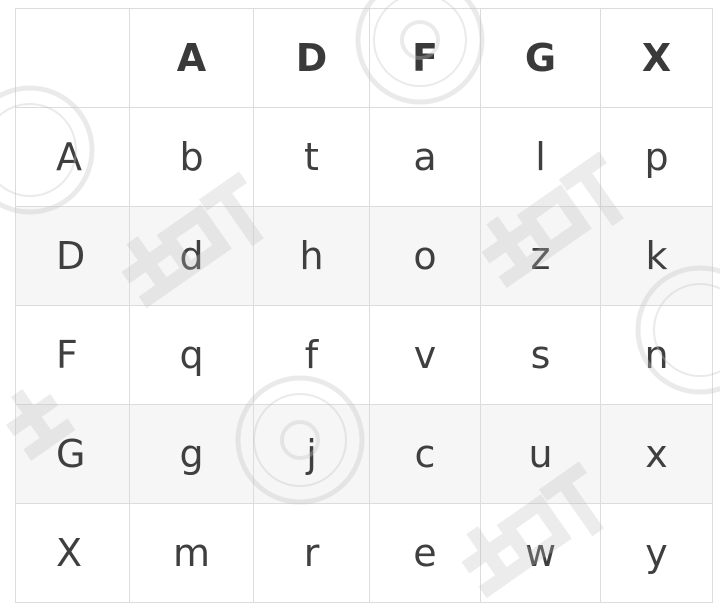  I want to click on row-header: X, so click(72, 553).